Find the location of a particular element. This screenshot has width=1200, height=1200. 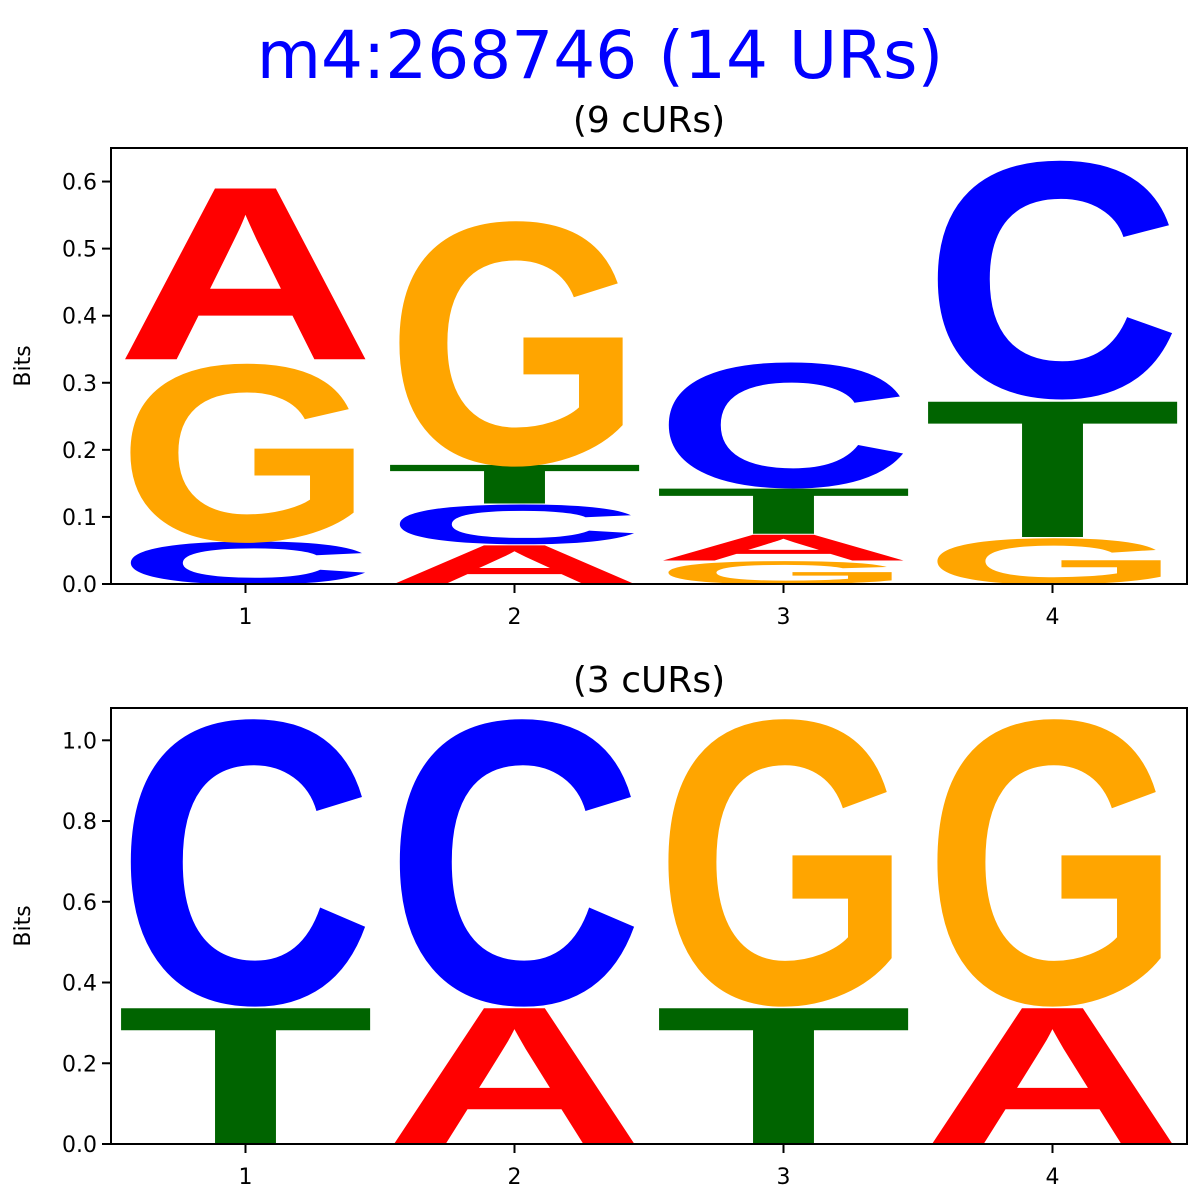

logo-letter-a-pos3: A is located at coordinates (783, 548).